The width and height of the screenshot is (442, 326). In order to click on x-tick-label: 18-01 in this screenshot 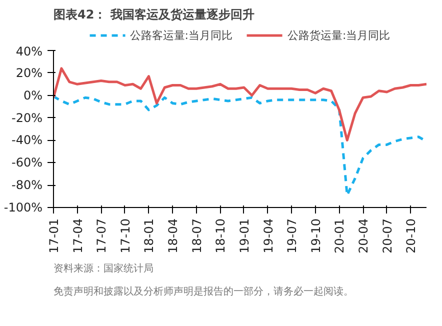, I will do `click(149, 236)`.